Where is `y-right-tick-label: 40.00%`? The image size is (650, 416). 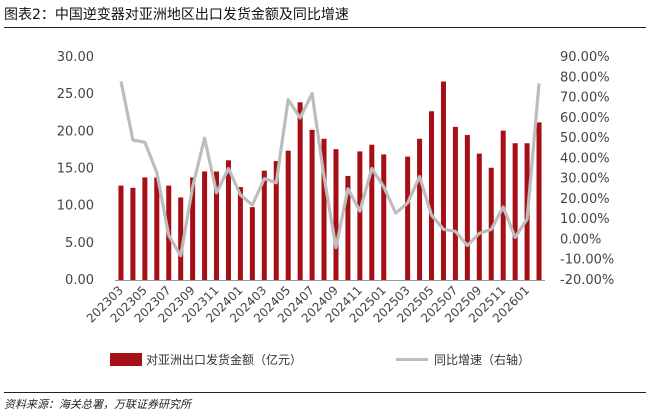 y-right-tick-label: 40.00% is located at coordinates (585, 158).